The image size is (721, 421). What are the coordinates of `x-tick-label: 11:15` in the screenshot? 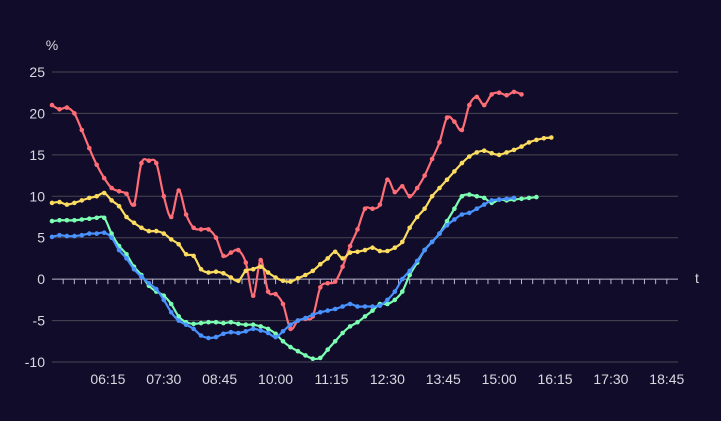 It's located at (331, 379).